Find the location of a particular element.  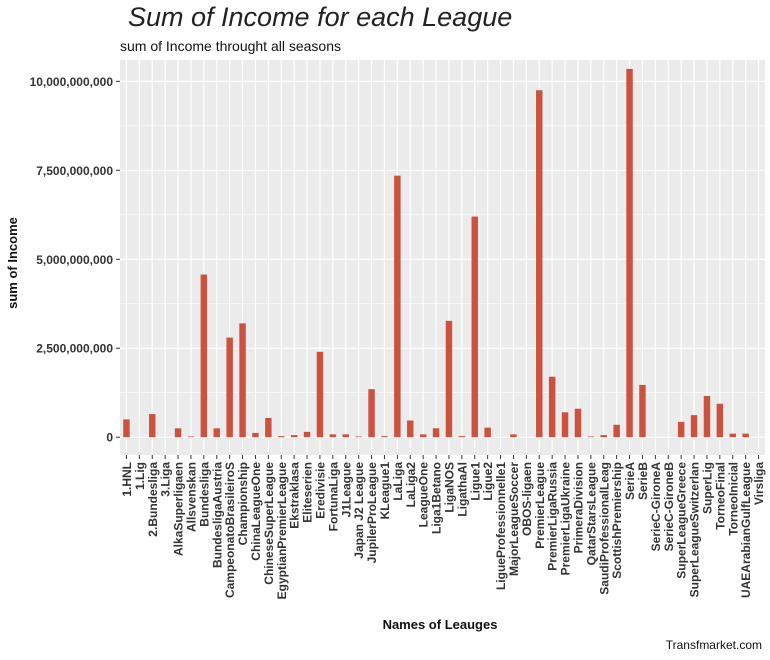

x-tick-label: ChineseSuperLeague is located at coordinates (269, 523).